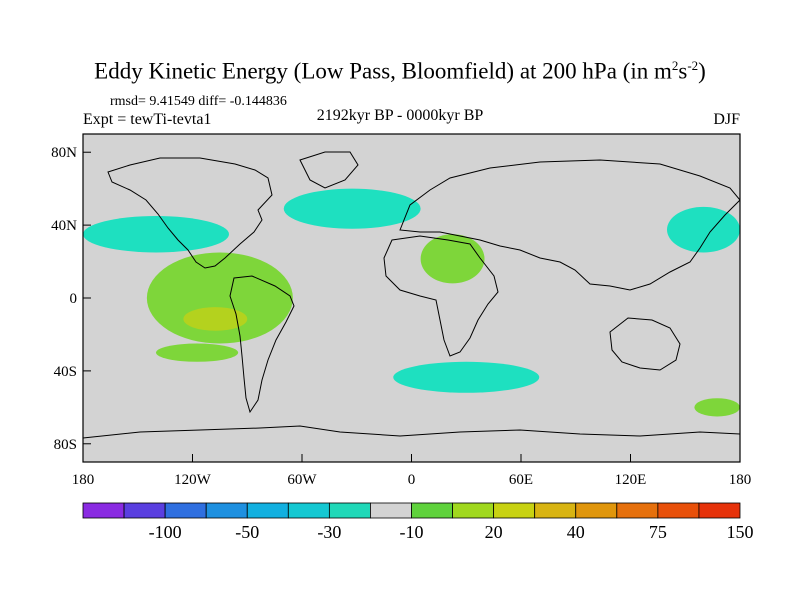 This screenshot has width=800, height=600. What do you see at coordinates (631, 480) in the screenshot?
I see `x-tick-label: 120E` at bounding box center [631, 480].